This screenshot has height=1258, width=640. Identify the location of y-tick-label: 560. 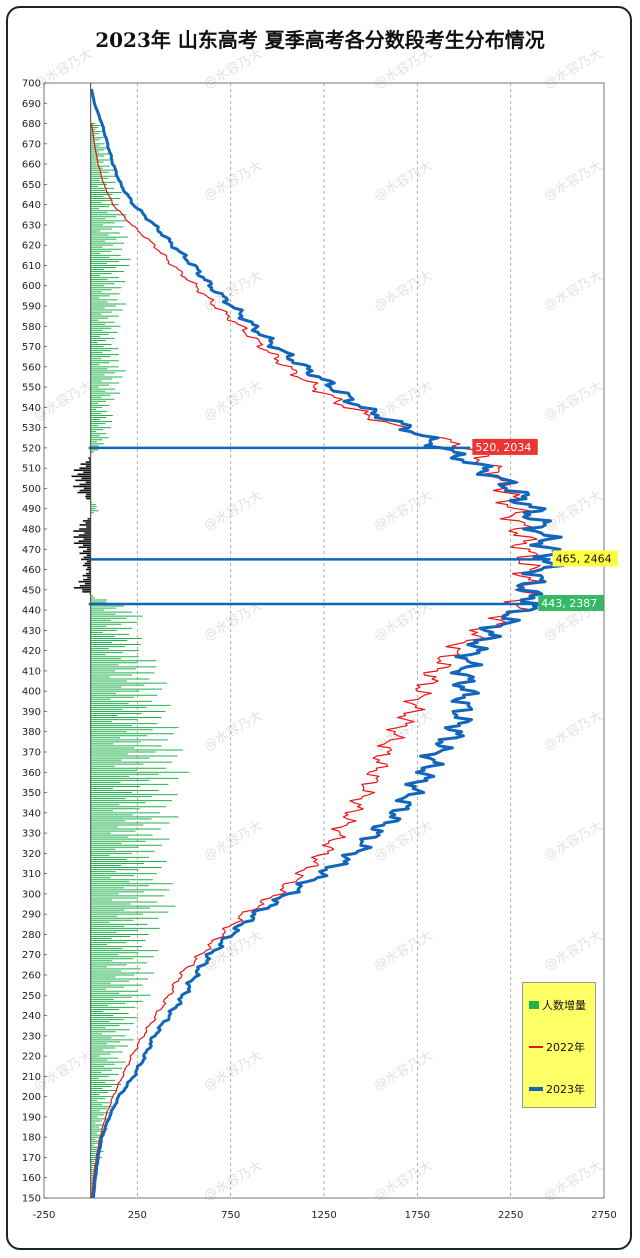
(31, 367).